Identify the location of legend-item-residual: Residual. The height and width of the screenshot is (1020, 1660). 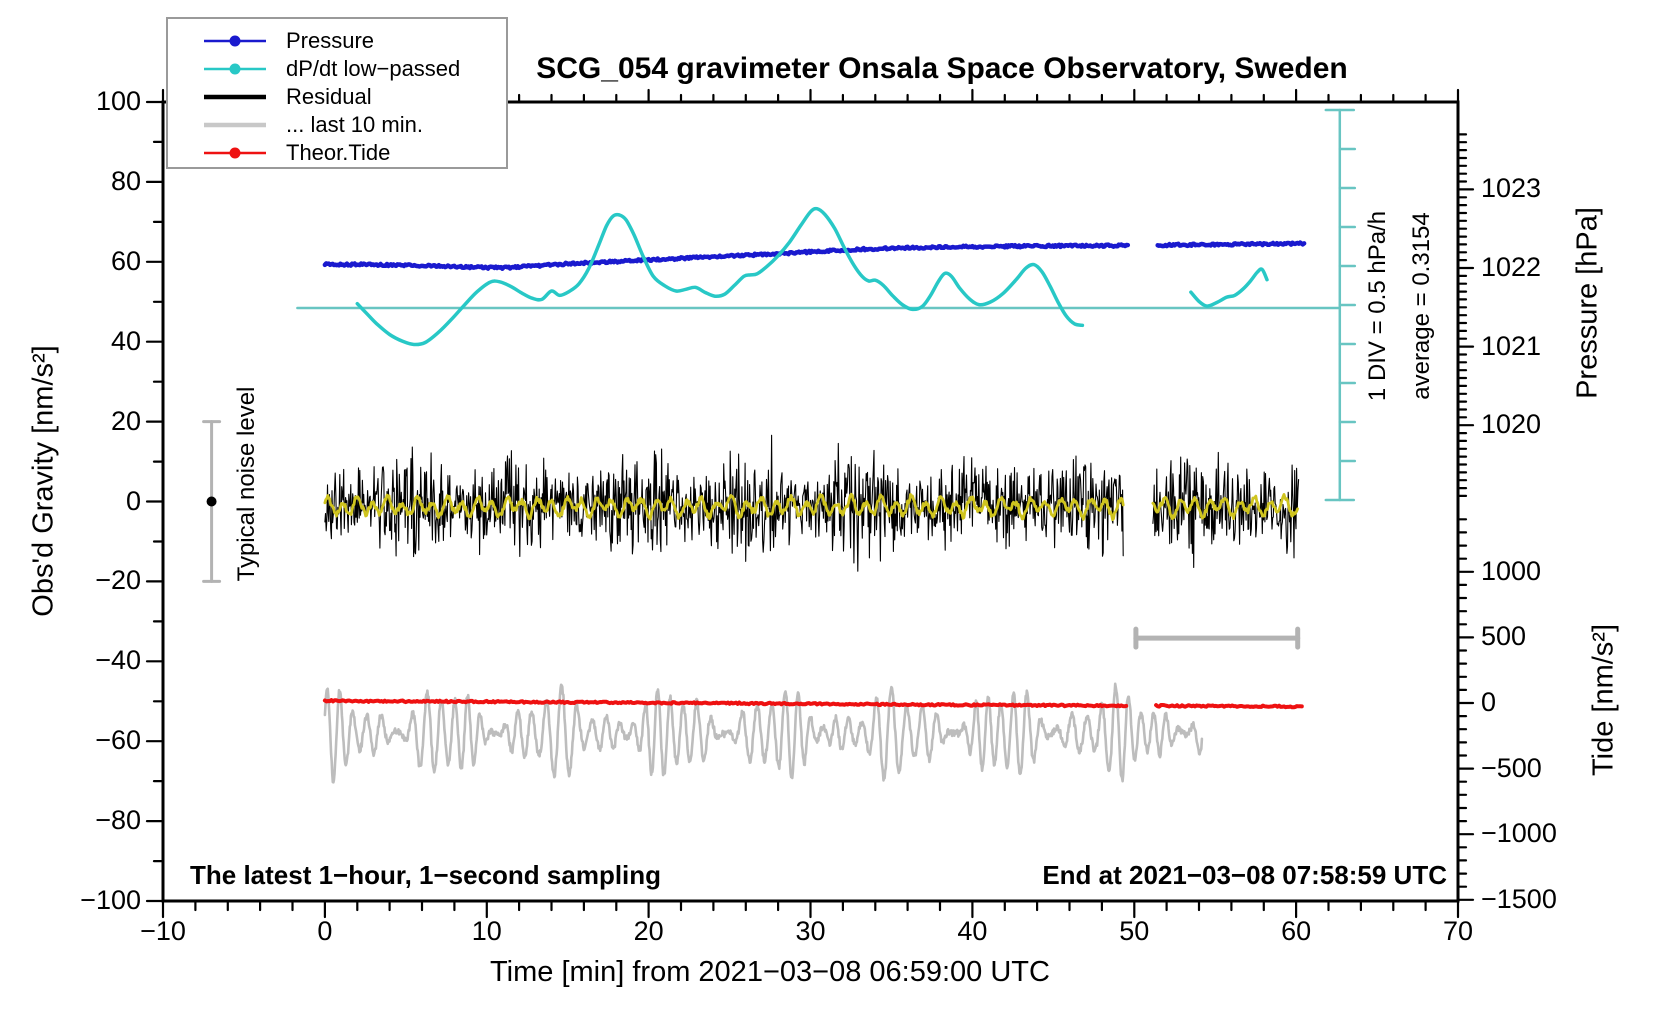
(355, 97).